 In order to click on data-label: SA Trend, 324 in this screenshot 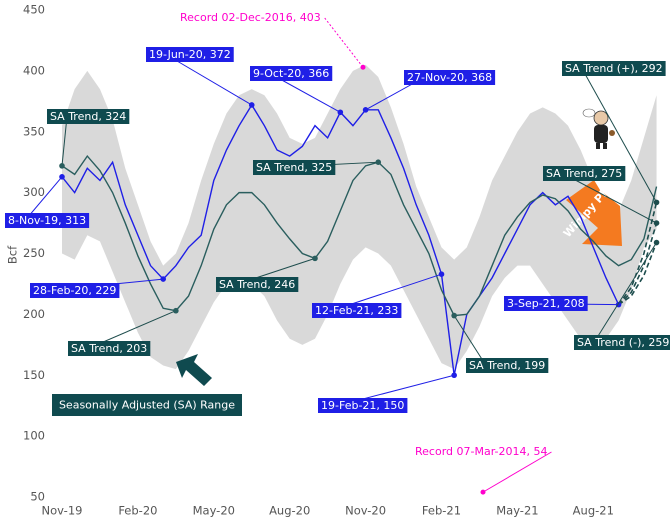, I will do `click(88, 116)`.